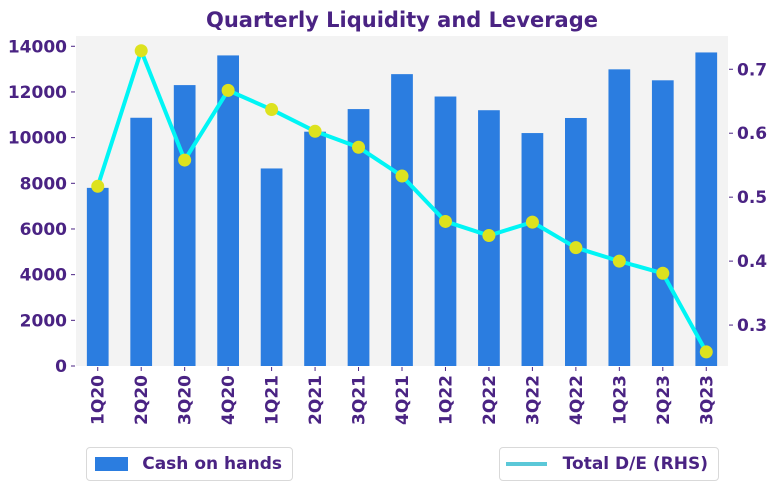 Image resolution: width=778 pixels, height=492 pixels. Describe the element at coordinates (752, 134) in the screenshot. I see `y-right-tick-label: 0.6` at that location.